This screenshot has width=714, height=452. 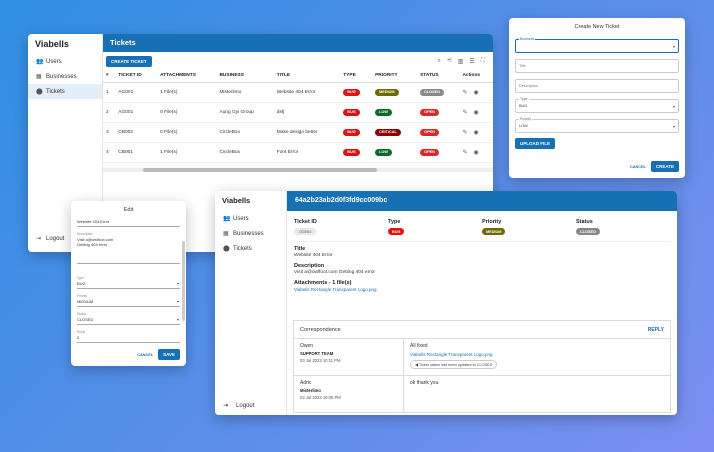 What do you see at coordinates (535, 143) in the screenshot?
I see `upload-file-button: UPLOAD FILE` at bounding box center [535, 143].